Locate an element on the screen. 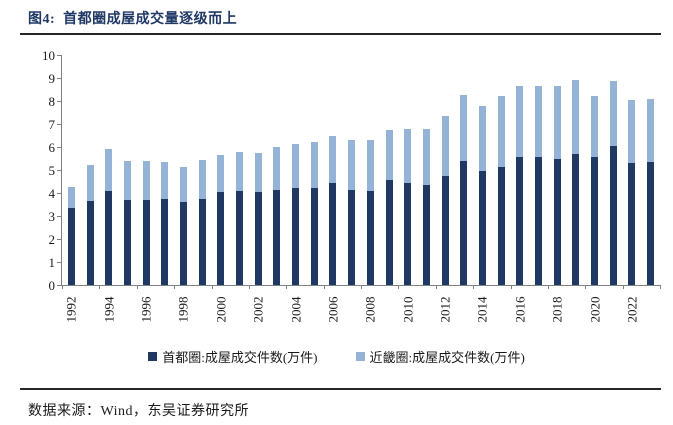 This screenshot has width=673, height=425. bar-segment-首都圈-2003 is located at coordinates (277, 237).